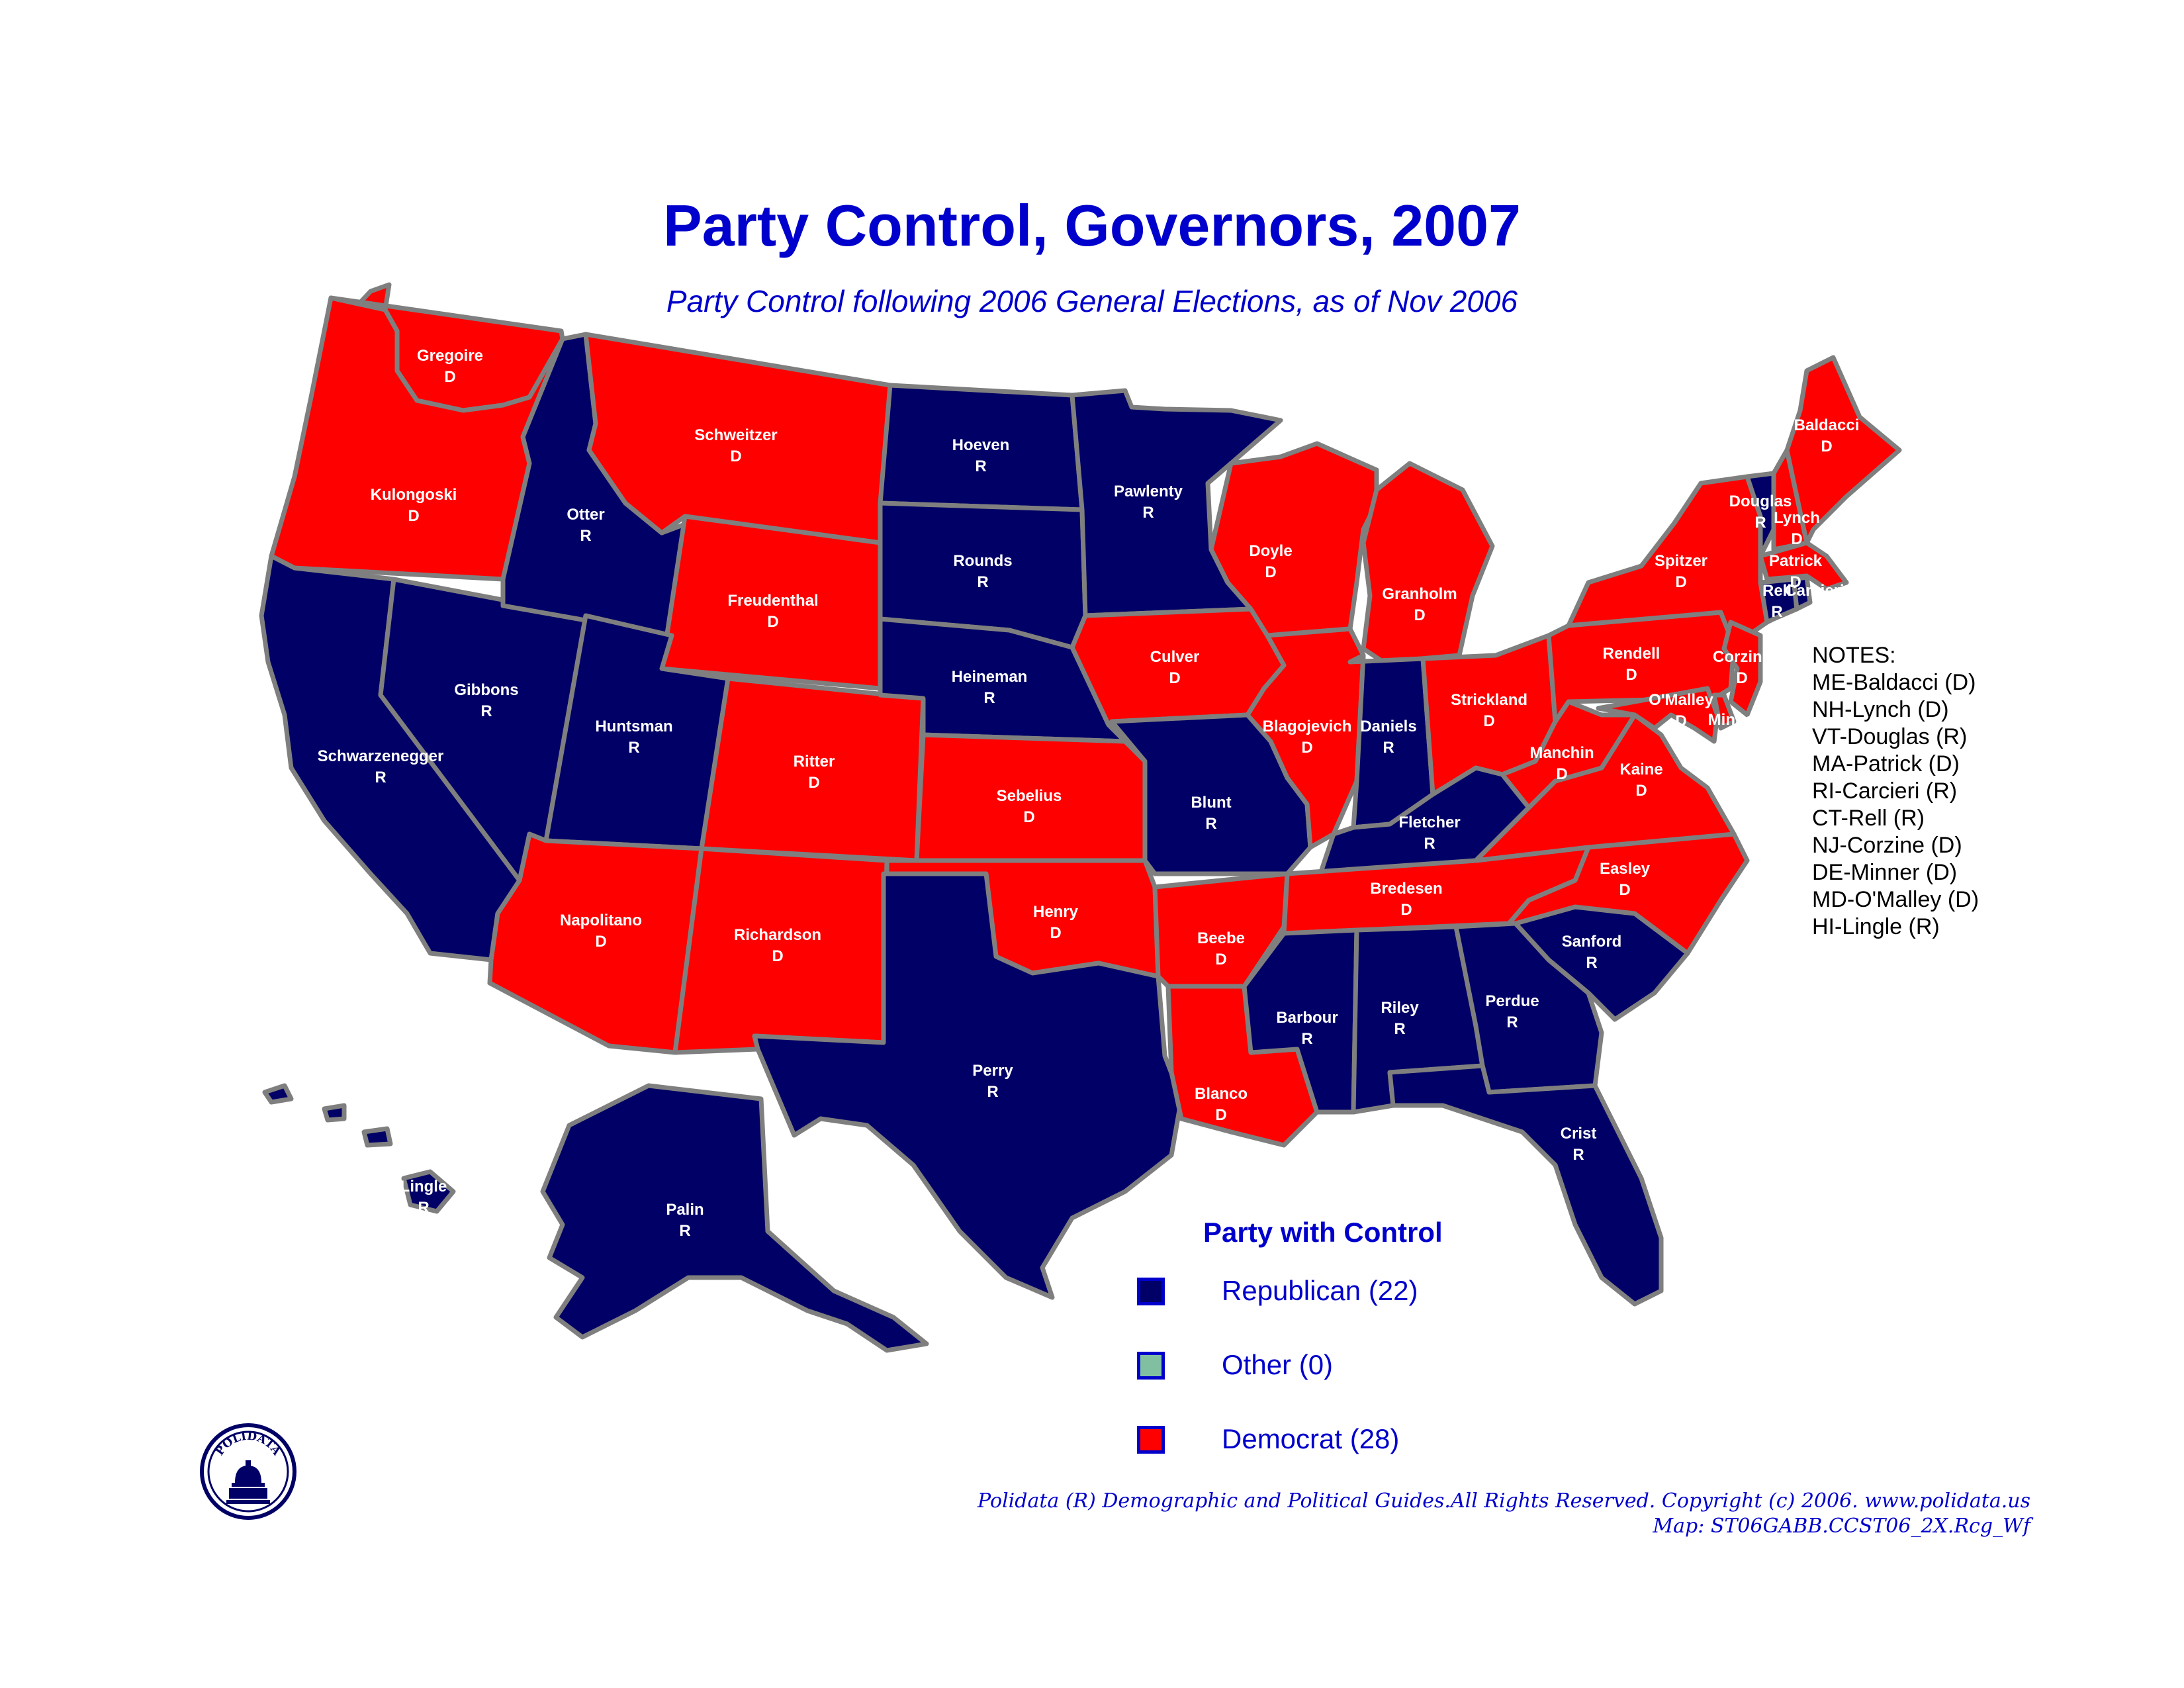 This screenshot has height=1688, width=2184. Describe the element at coordinates (1175, 657) in the screenshot. I see `governor-name: Culver` at that location.